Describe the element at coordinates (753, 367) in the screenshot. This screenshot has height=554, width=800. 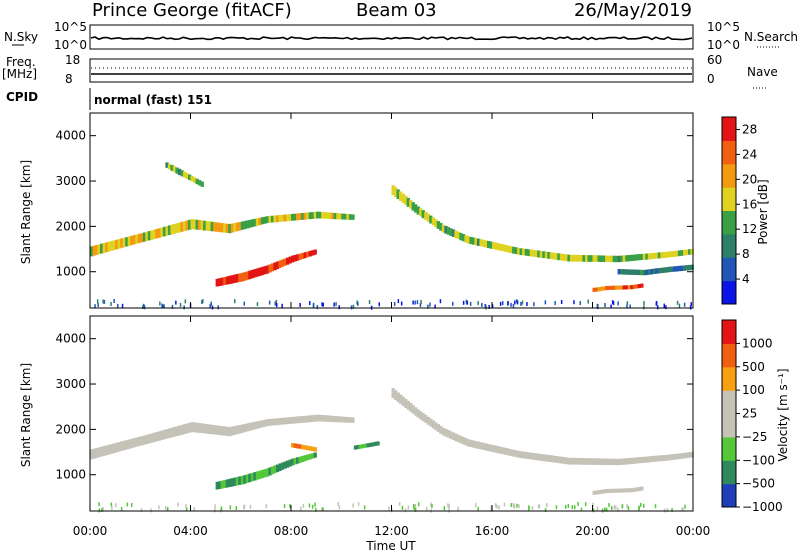
I see `colorbar-tick-label: 500` at that location.